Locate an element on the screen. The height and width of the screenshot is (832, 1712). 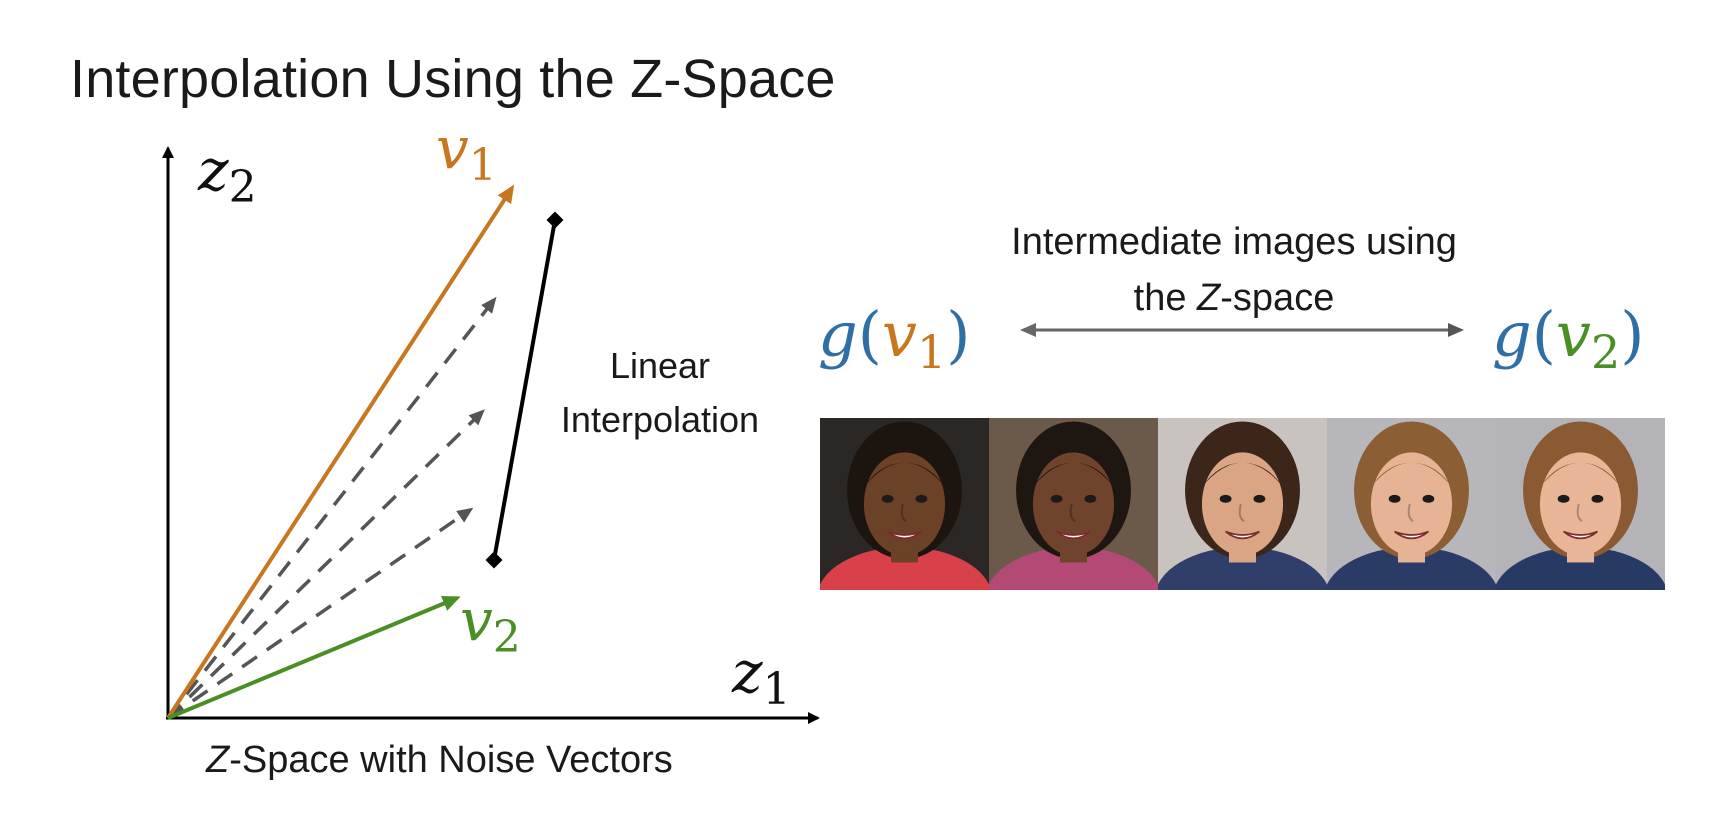
linear-label: Linear is located at coordinates (660, 365).